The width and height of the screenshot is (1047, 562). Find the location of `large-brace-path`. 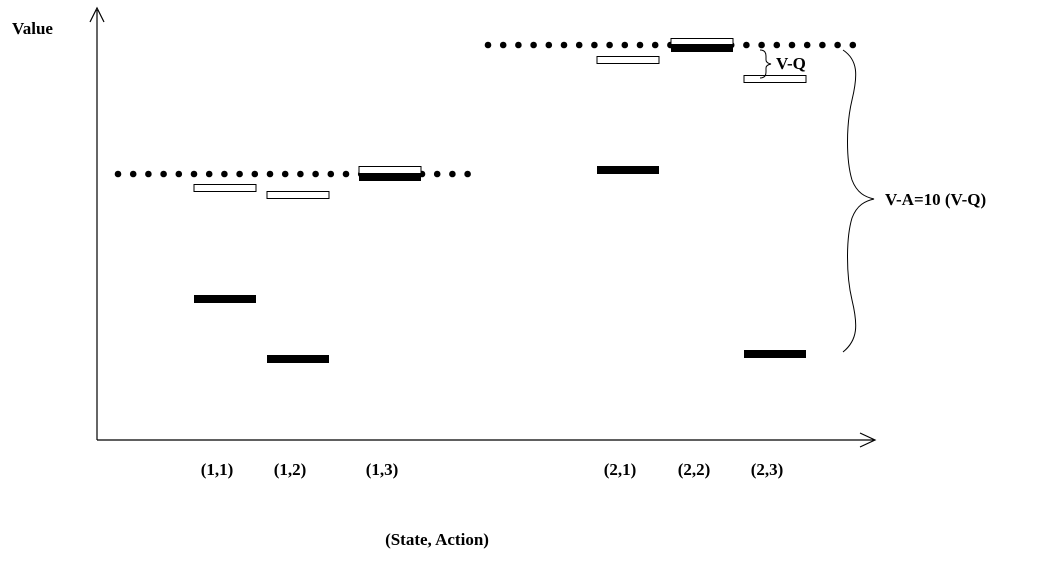

large-brace-path is located at coordinates (858, 201).